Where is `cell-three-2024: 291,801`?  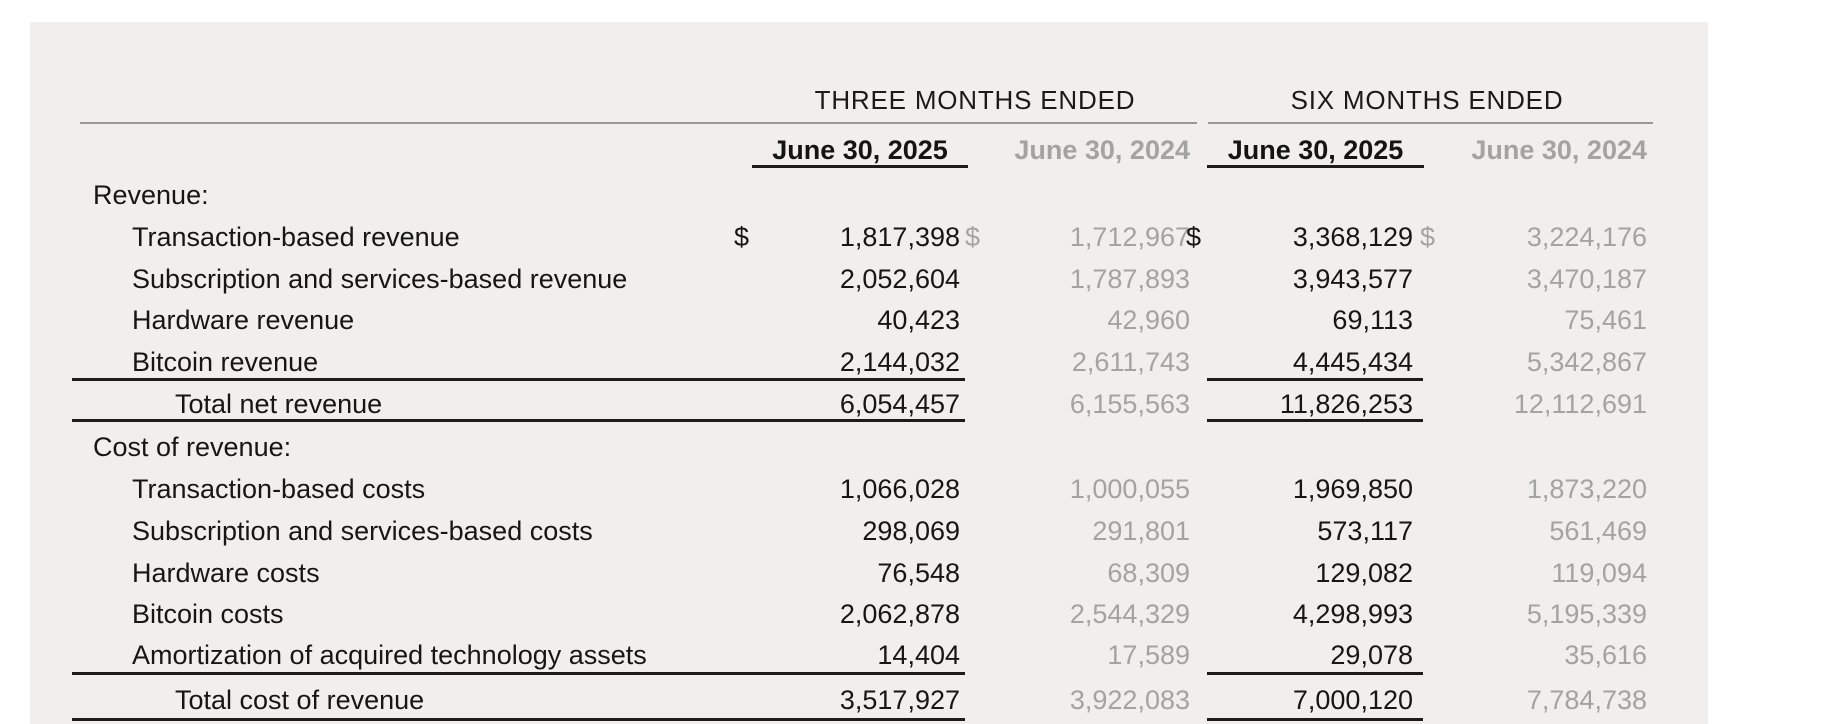
cell-three-2024: 291,801 is located at coordinates (1141, 531).